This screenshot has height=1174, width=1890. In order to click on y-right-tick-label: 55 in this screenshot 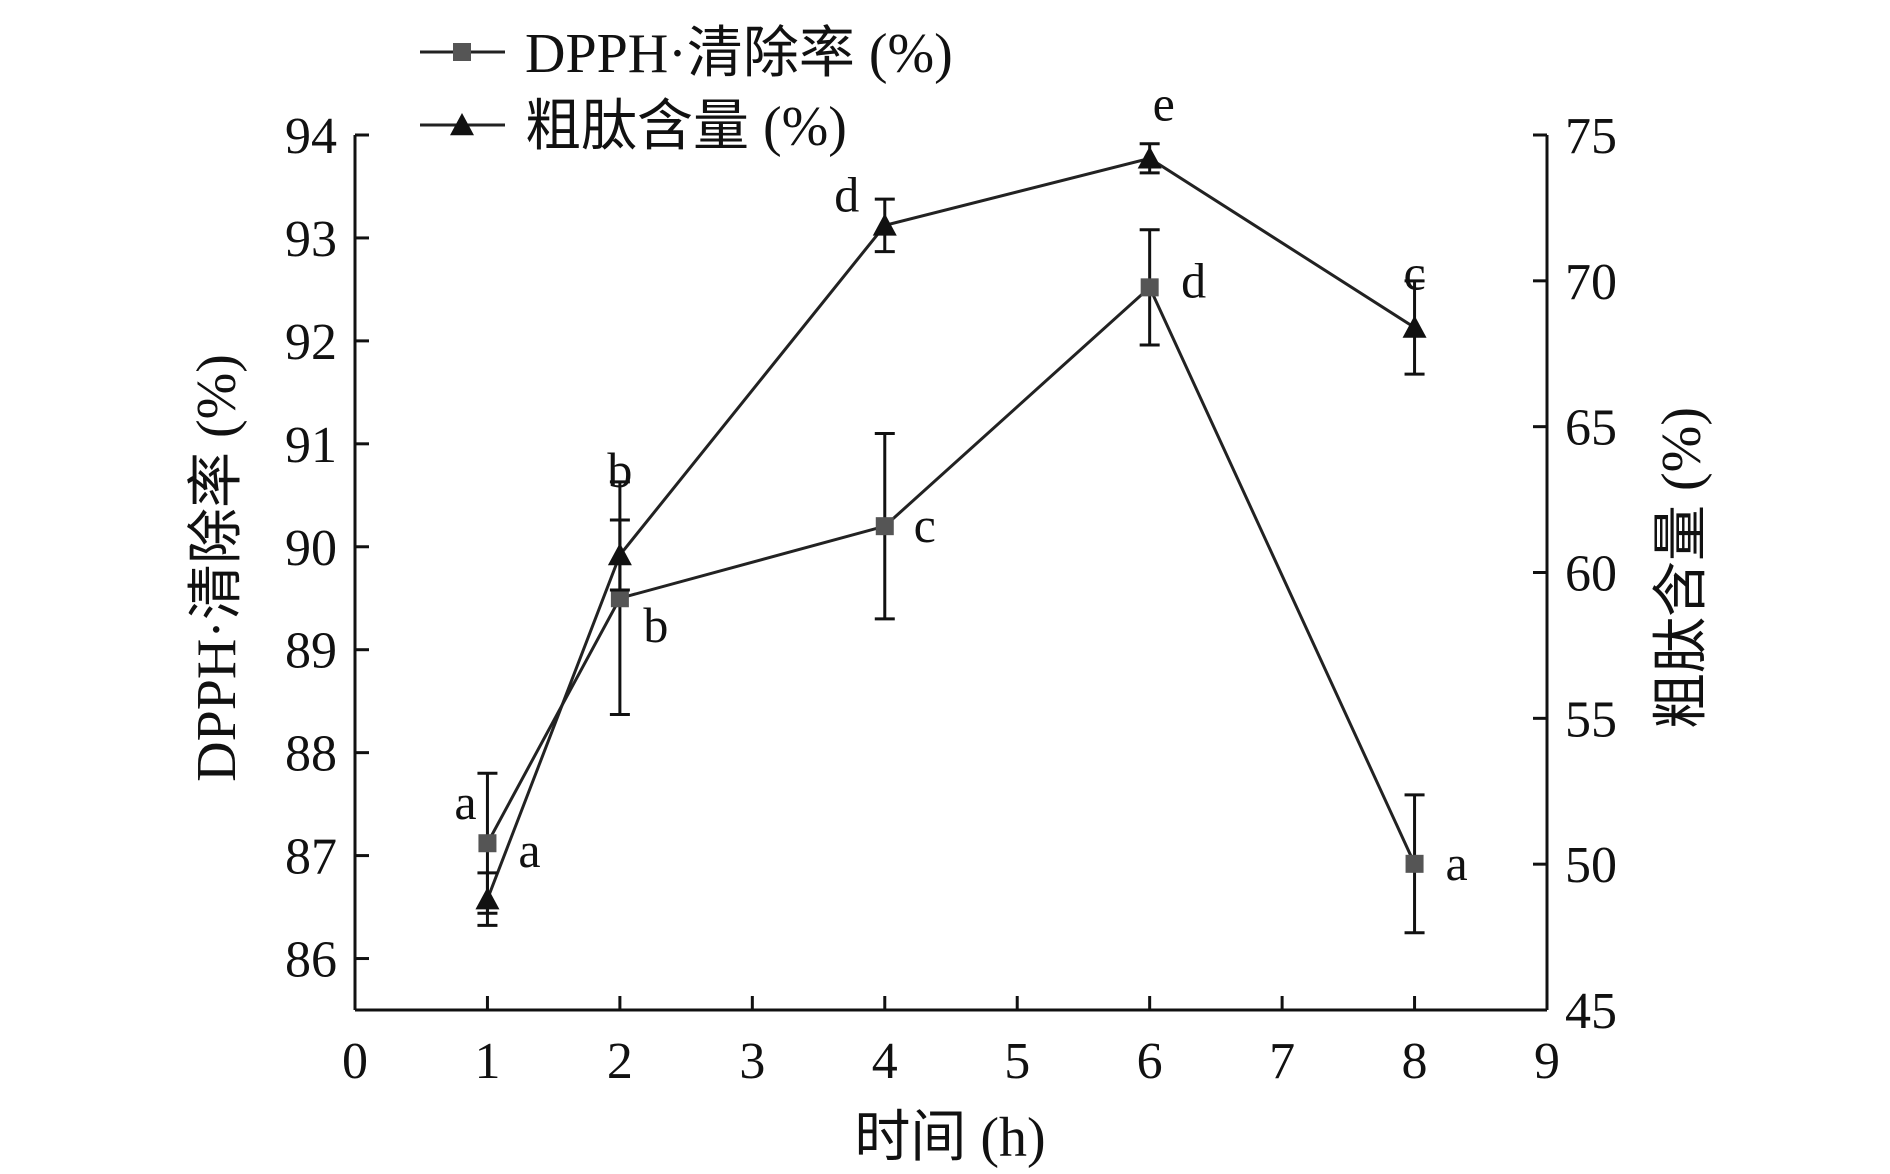, I will do `click(1591, 719)`.